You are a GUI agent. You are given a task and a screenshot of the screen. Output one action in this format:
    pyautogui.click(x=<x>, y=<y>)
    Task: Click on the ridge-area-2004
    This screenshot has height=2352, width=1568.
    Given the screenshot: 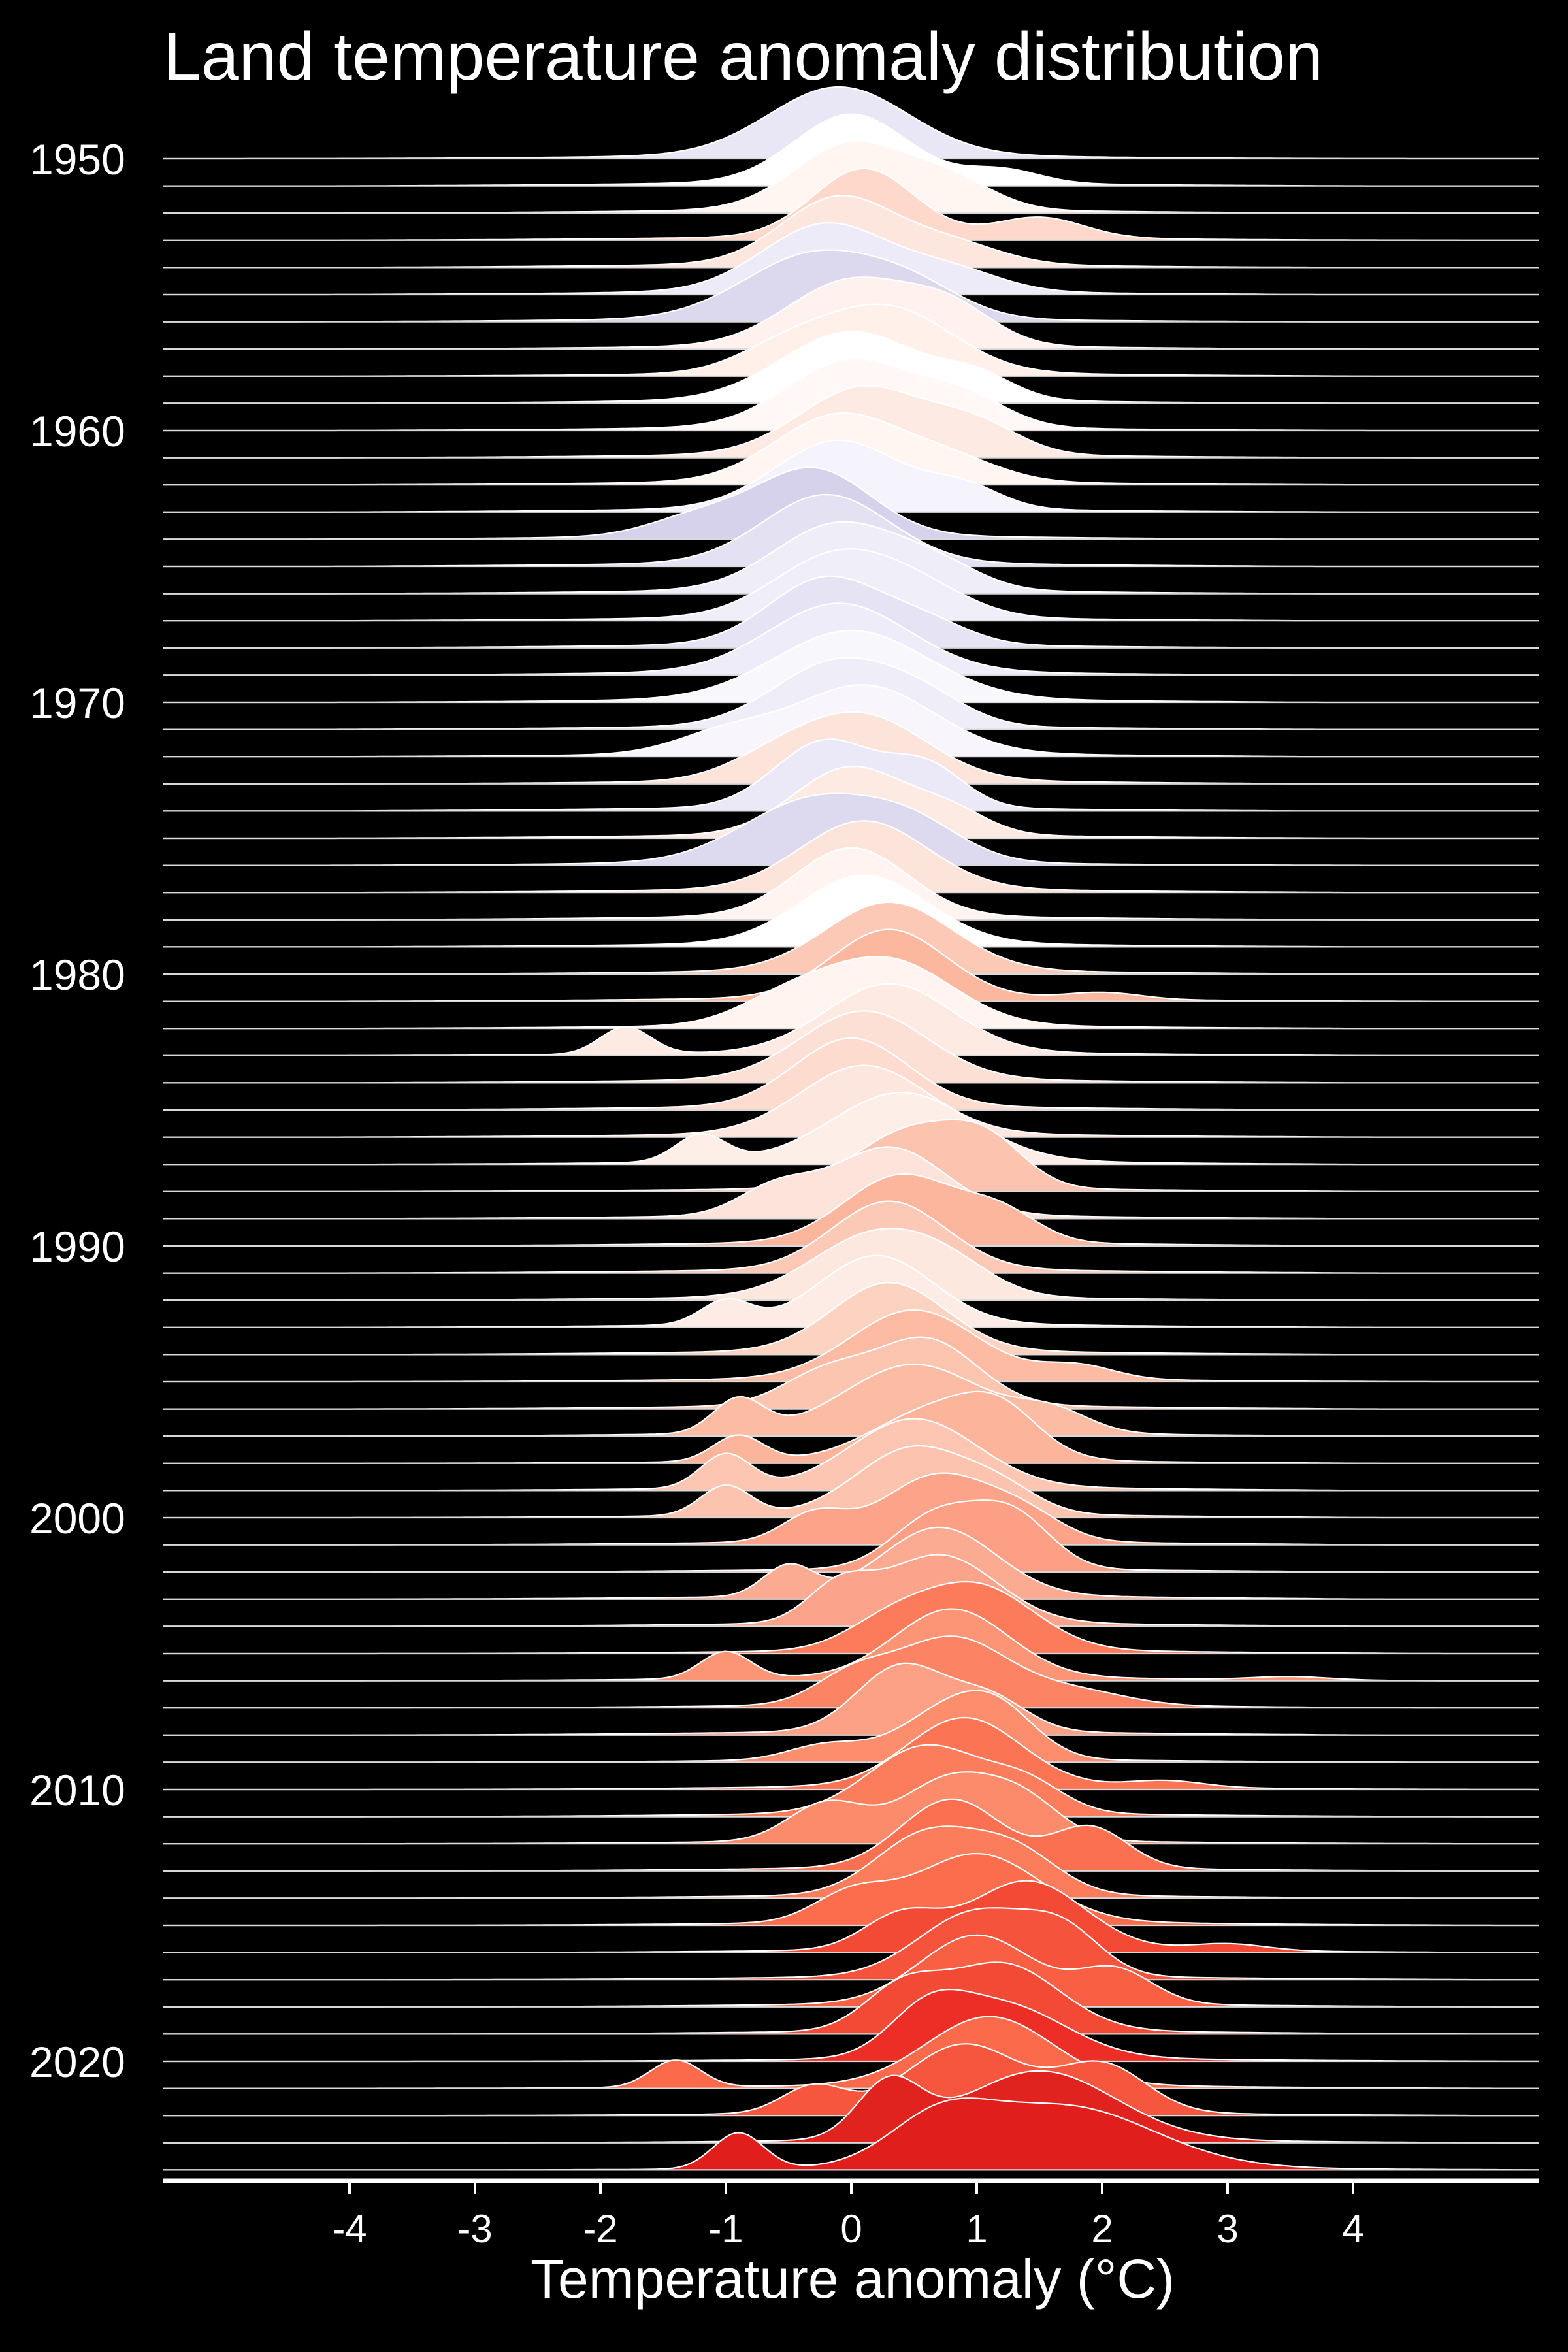 What is the action you would take?
    pyautogui.click(x=851, y=1590)
    